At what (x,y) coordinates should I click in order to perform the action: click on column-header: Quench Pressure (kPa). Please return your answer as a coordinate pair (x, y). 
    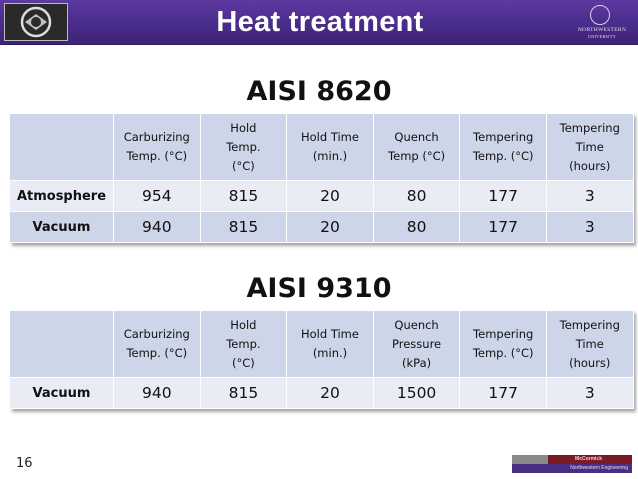
    Looking at the image, I should click on (416, 344).